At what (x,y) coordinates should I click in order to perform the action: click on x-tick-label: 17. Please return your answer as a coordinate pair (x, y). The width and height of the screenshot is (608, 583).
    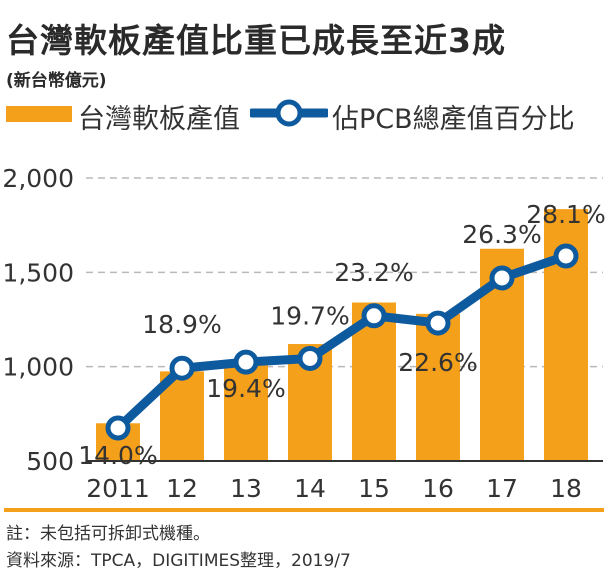
    Looking at the image, I should click on (502, 488).